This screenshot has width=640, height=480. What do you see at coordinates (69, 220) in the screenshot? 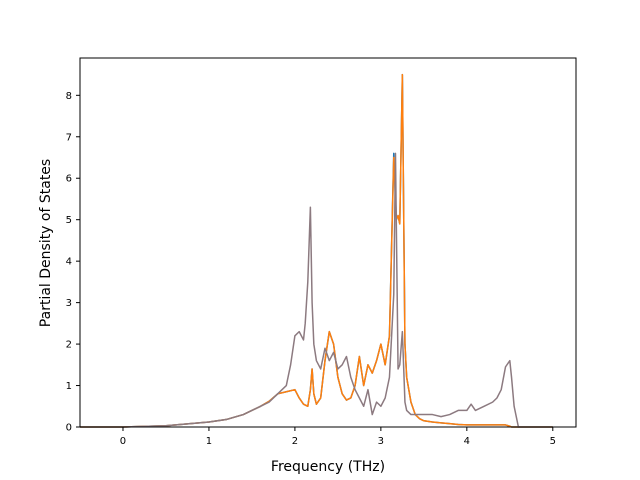
I see `y-tick-label: 5` at bounding box center [69, 220].